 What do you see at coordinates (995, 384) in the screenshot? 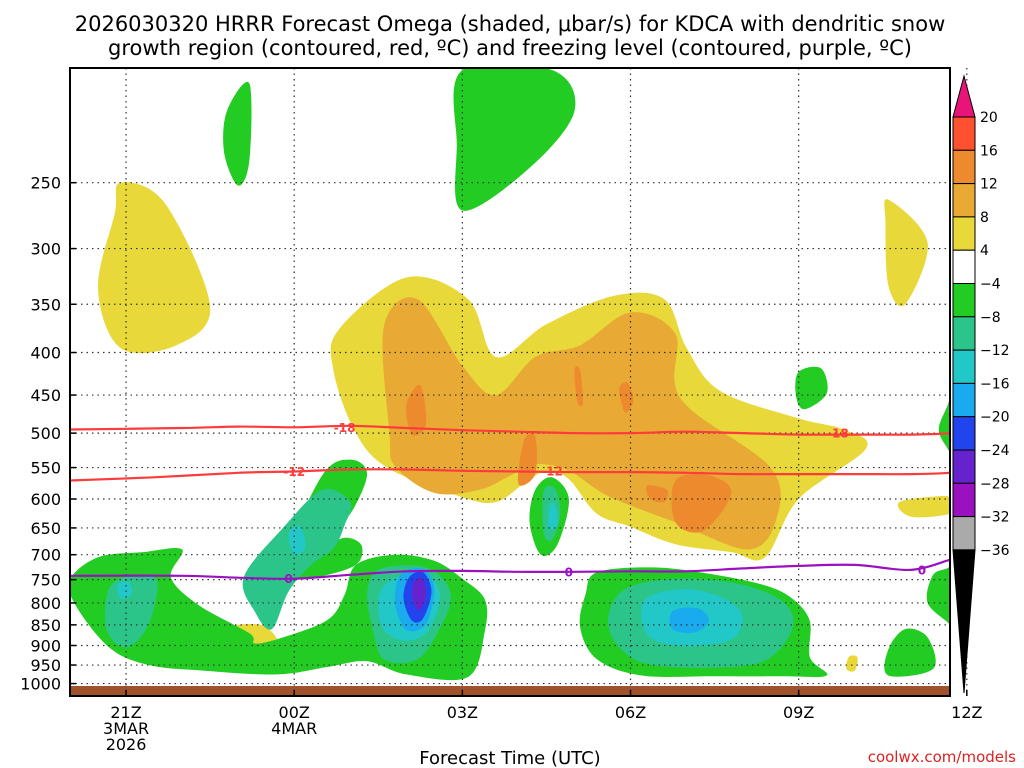
I see `colorbar-label: −16` at bounding box center [995, 384].